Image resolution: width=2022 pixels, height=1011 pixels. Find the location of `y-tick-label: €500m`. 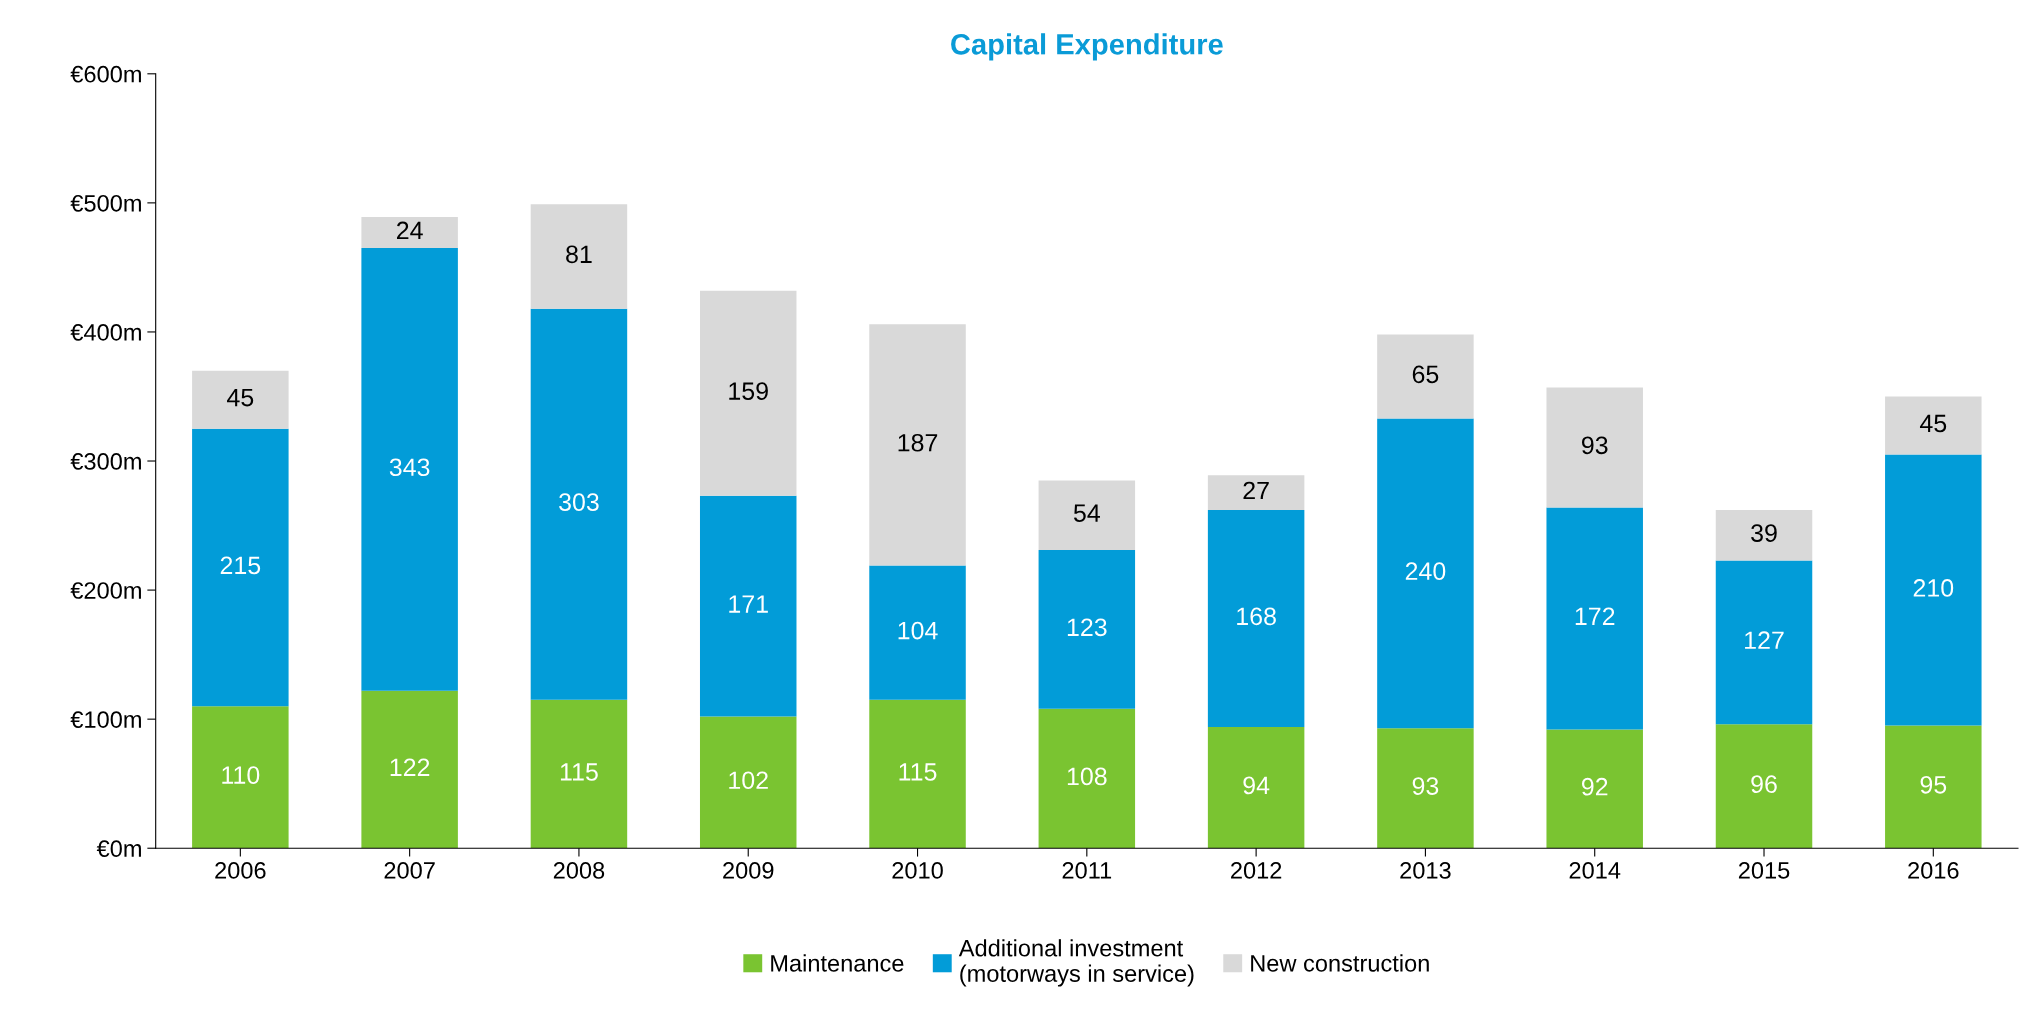

y-tick-label: €500m is located at coordinates (105, 203).